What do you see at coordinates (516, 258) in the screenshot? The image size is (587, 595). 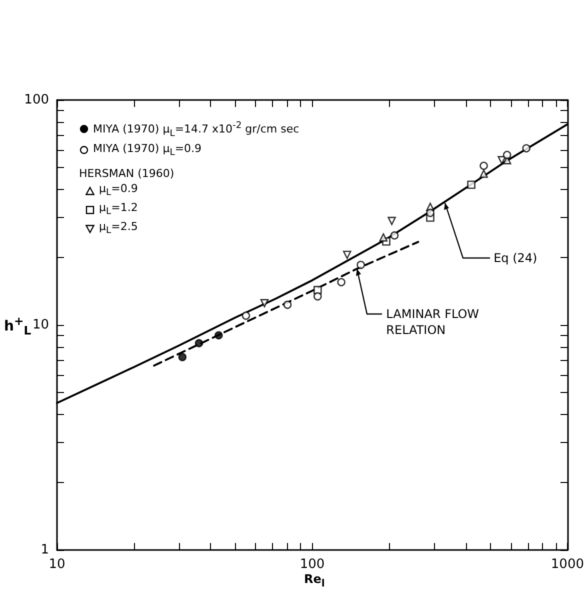 I see `annotation: Eq (24)` at bounding box center [516, 258].